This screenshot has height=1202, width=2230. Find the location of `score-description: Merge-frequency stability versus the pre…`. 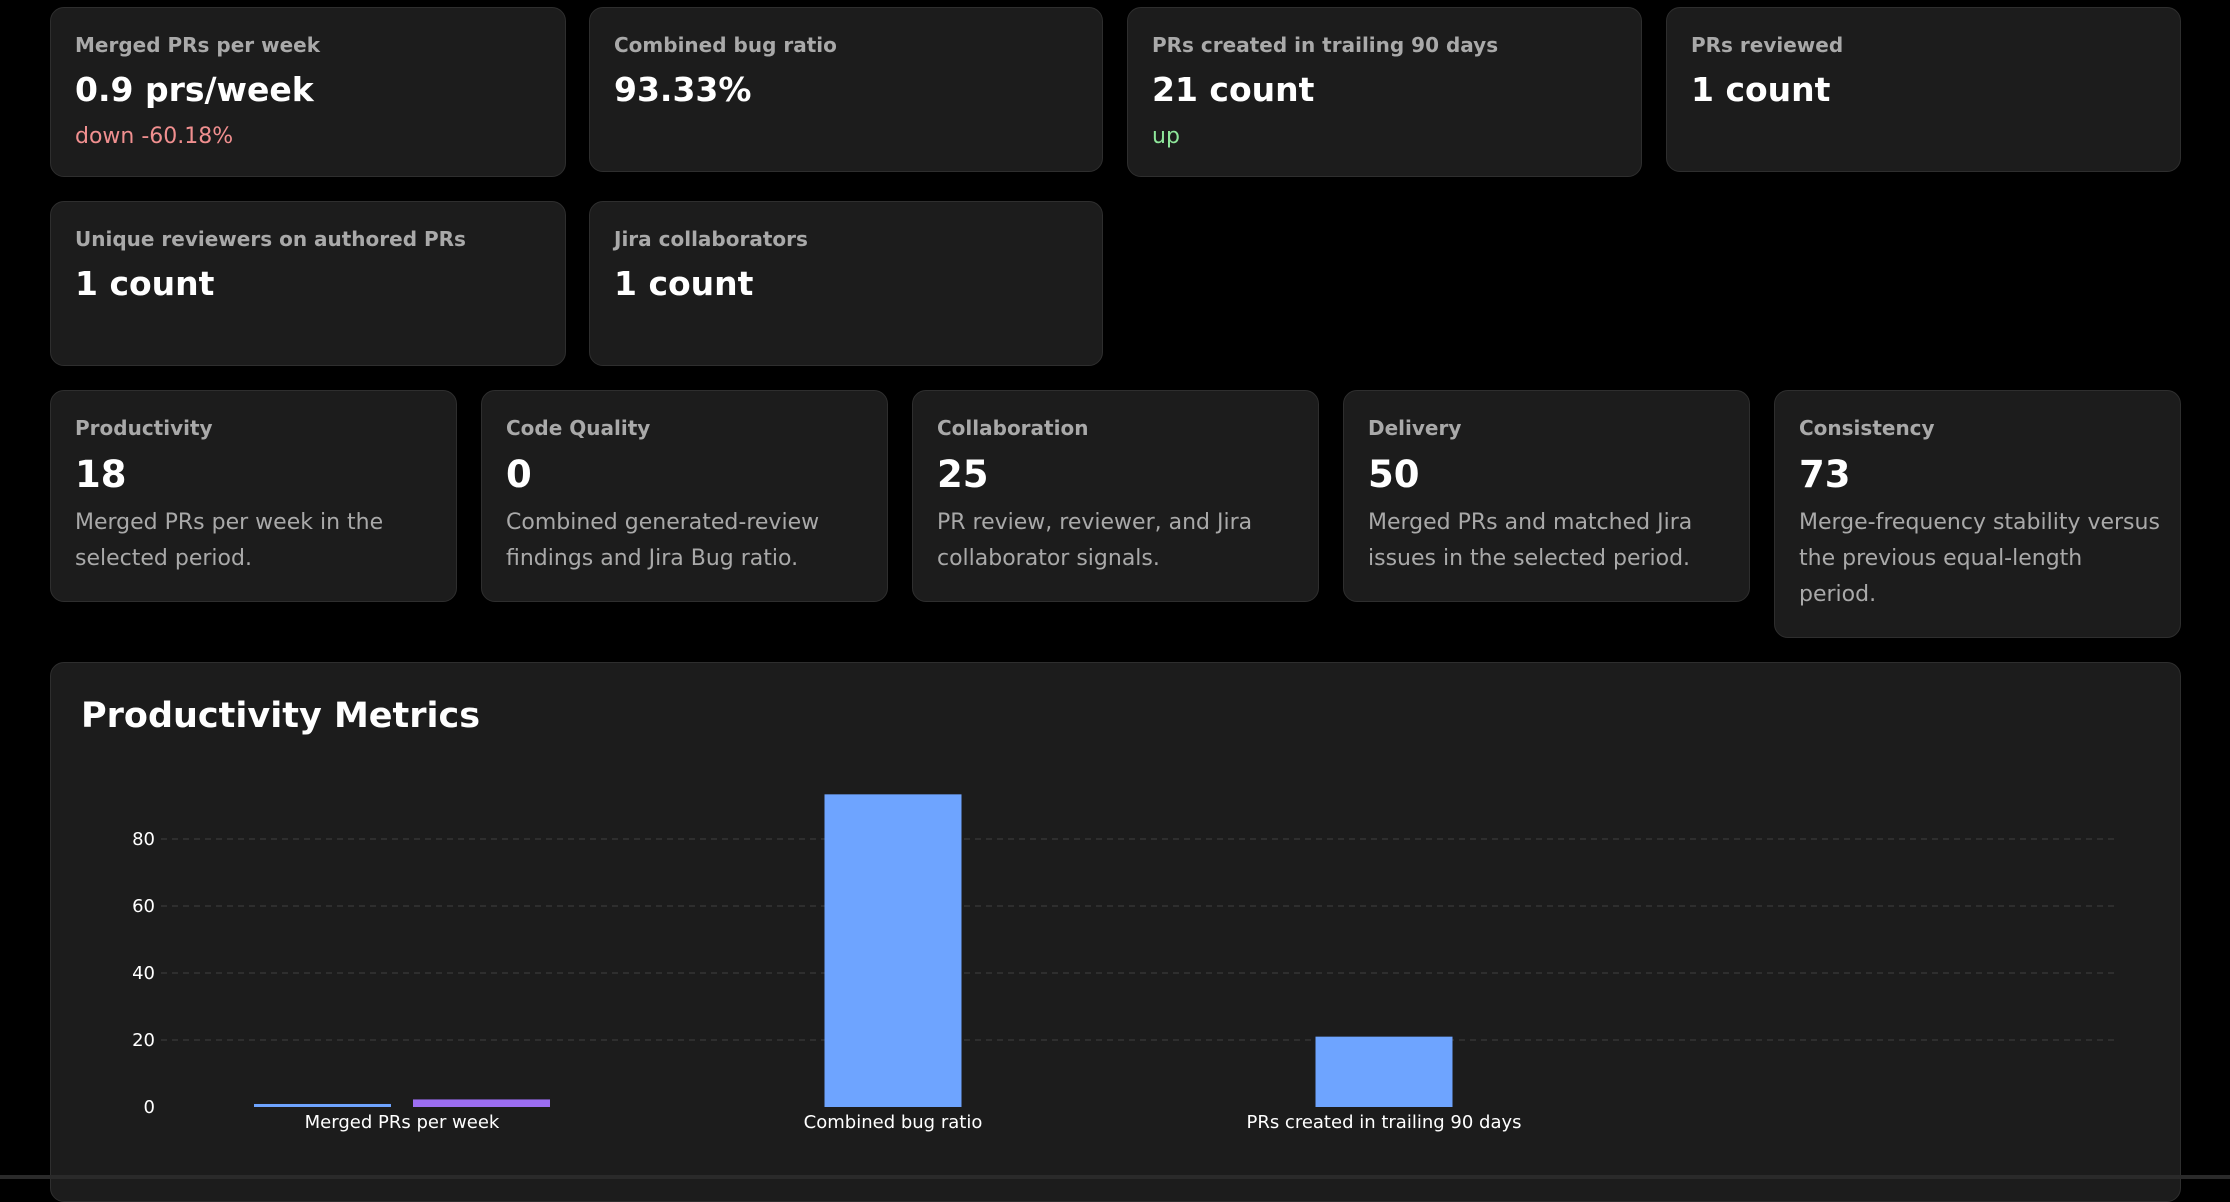

score-description: Merge-frequency stability versus the pre… is located at coordinates (1979, 558).